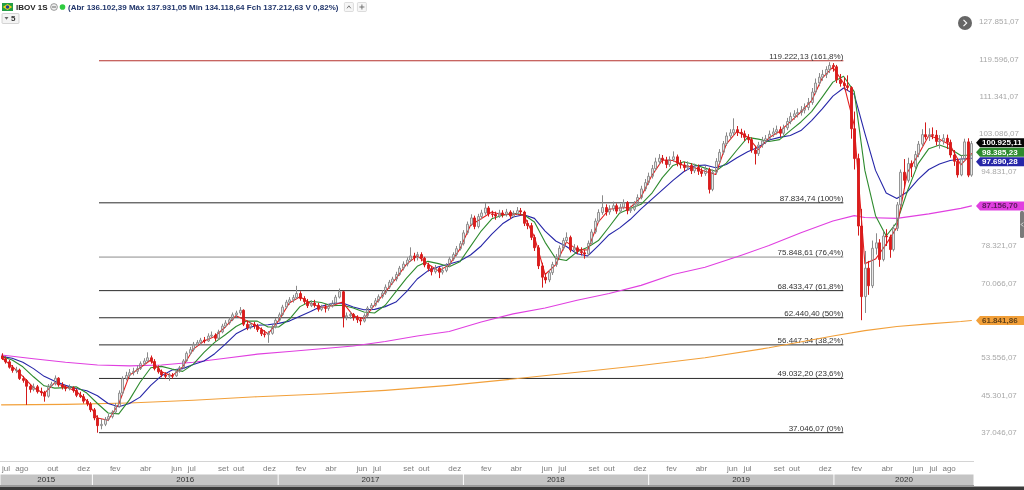  What do you see at coordinates (999, 22) in the screenshot?
I see `y-tick-label: 127.851,07` at bounding box center [999, 22].